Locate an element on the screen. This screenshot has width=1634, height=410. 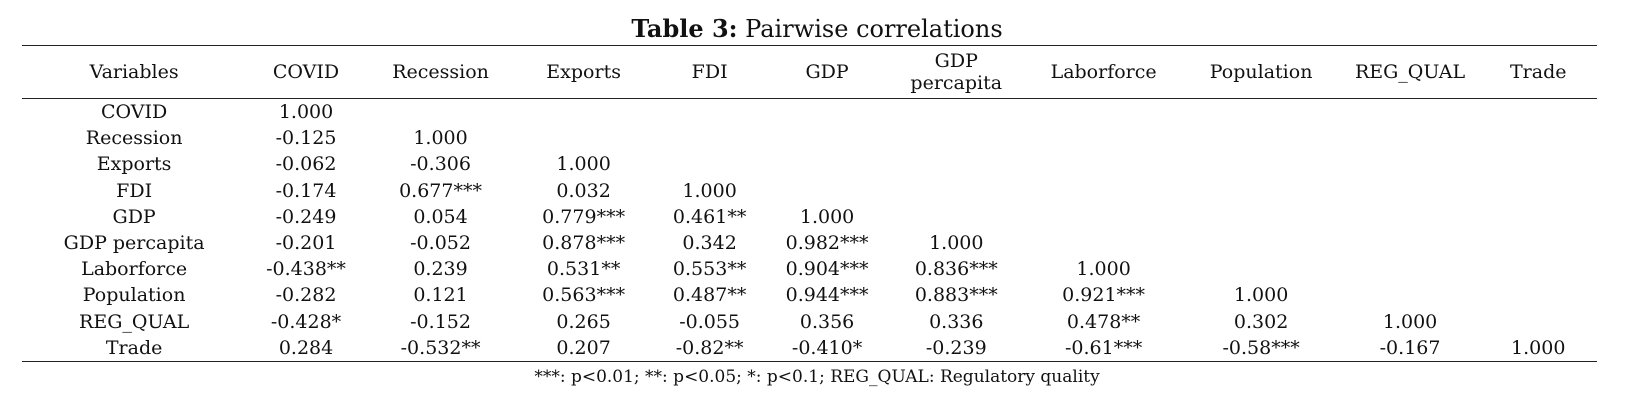
row-label: FDI is located at coordinates (134, 190).